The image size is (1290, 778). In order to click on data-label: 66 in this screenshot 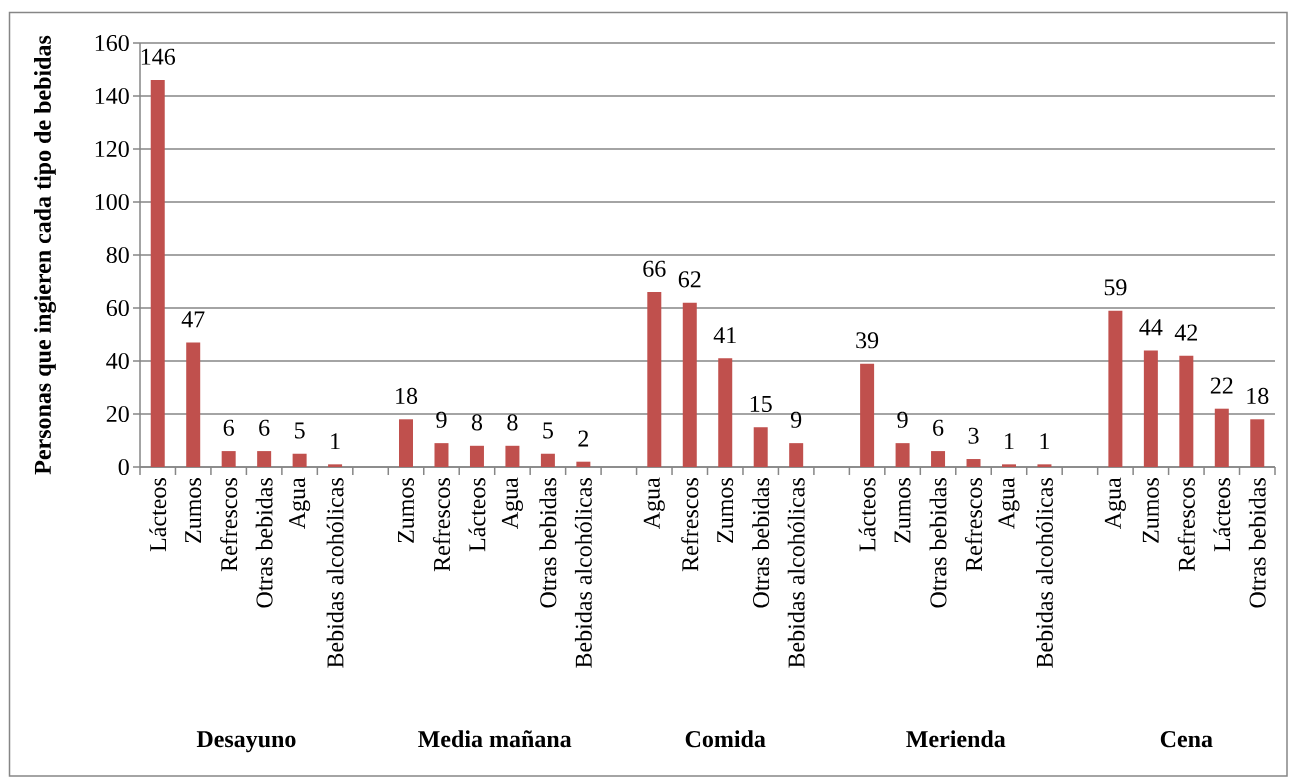, I will do `click(654, 268)`.